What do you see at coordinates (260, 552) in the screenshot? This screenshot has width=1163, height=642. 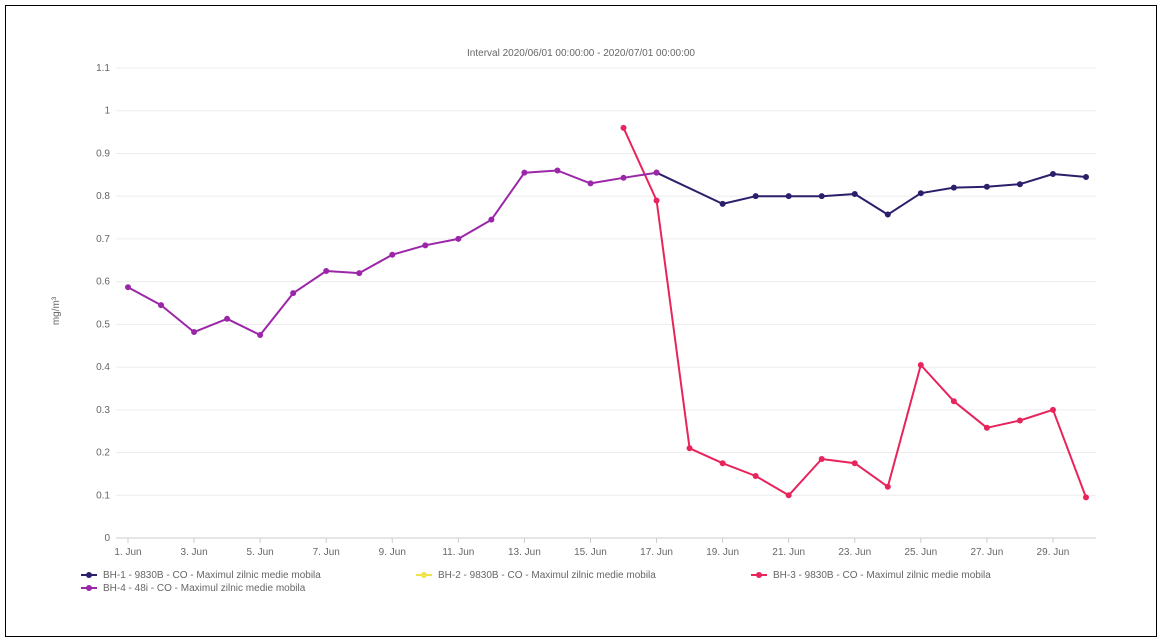 I see `x-tick-label: 5. Jun` at bounding box center [260, 552].